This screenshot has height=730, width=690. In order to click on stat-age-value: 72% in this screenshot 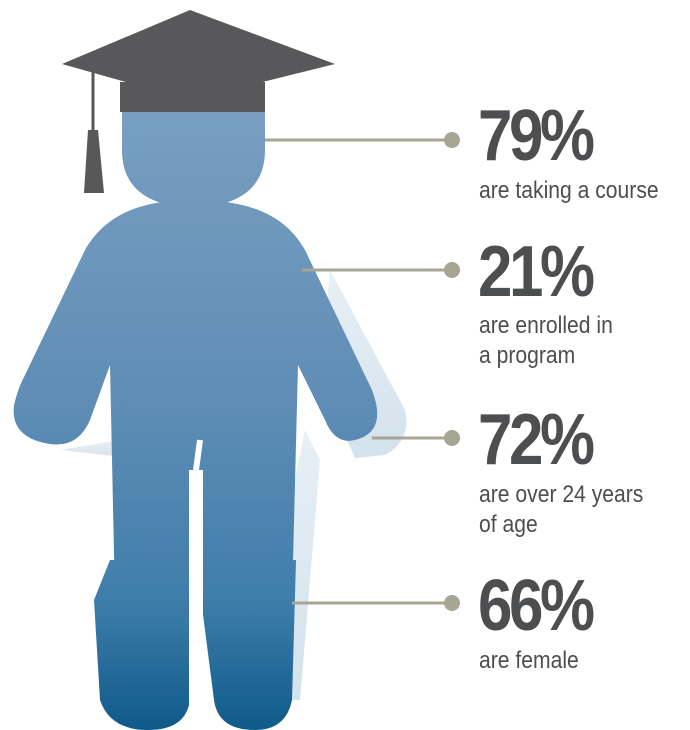, I will do `click(536, 440)`.